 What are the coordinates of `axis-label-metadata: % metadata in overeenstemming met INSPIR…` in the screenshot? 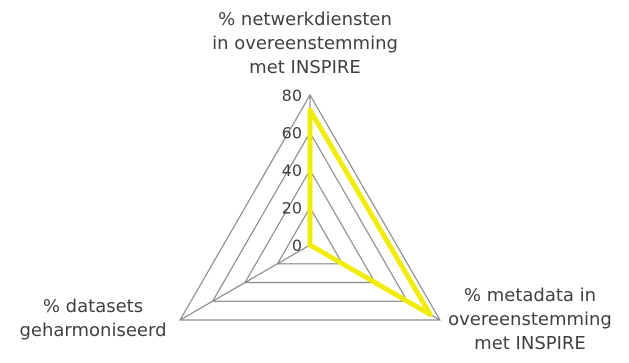 It's located at (530, 320).